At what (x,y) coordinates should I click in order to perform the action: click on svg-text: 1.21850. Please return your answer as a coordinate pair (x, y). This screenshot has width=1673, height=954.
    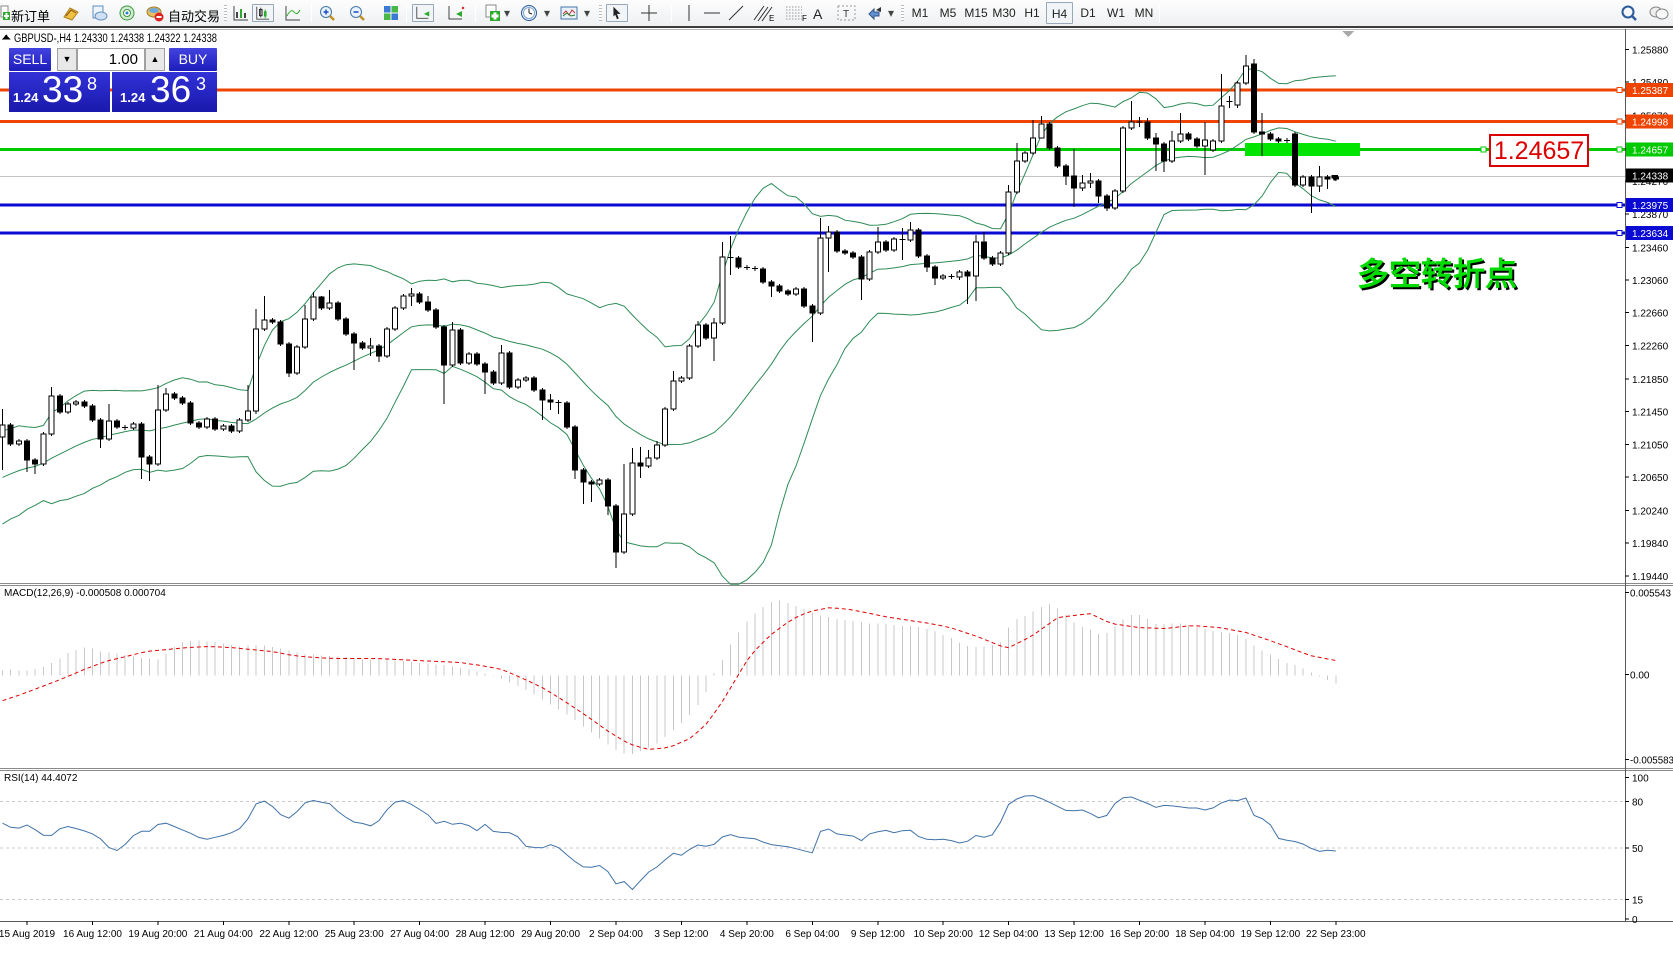
    Looking at the image, I should click on (1650, 380).